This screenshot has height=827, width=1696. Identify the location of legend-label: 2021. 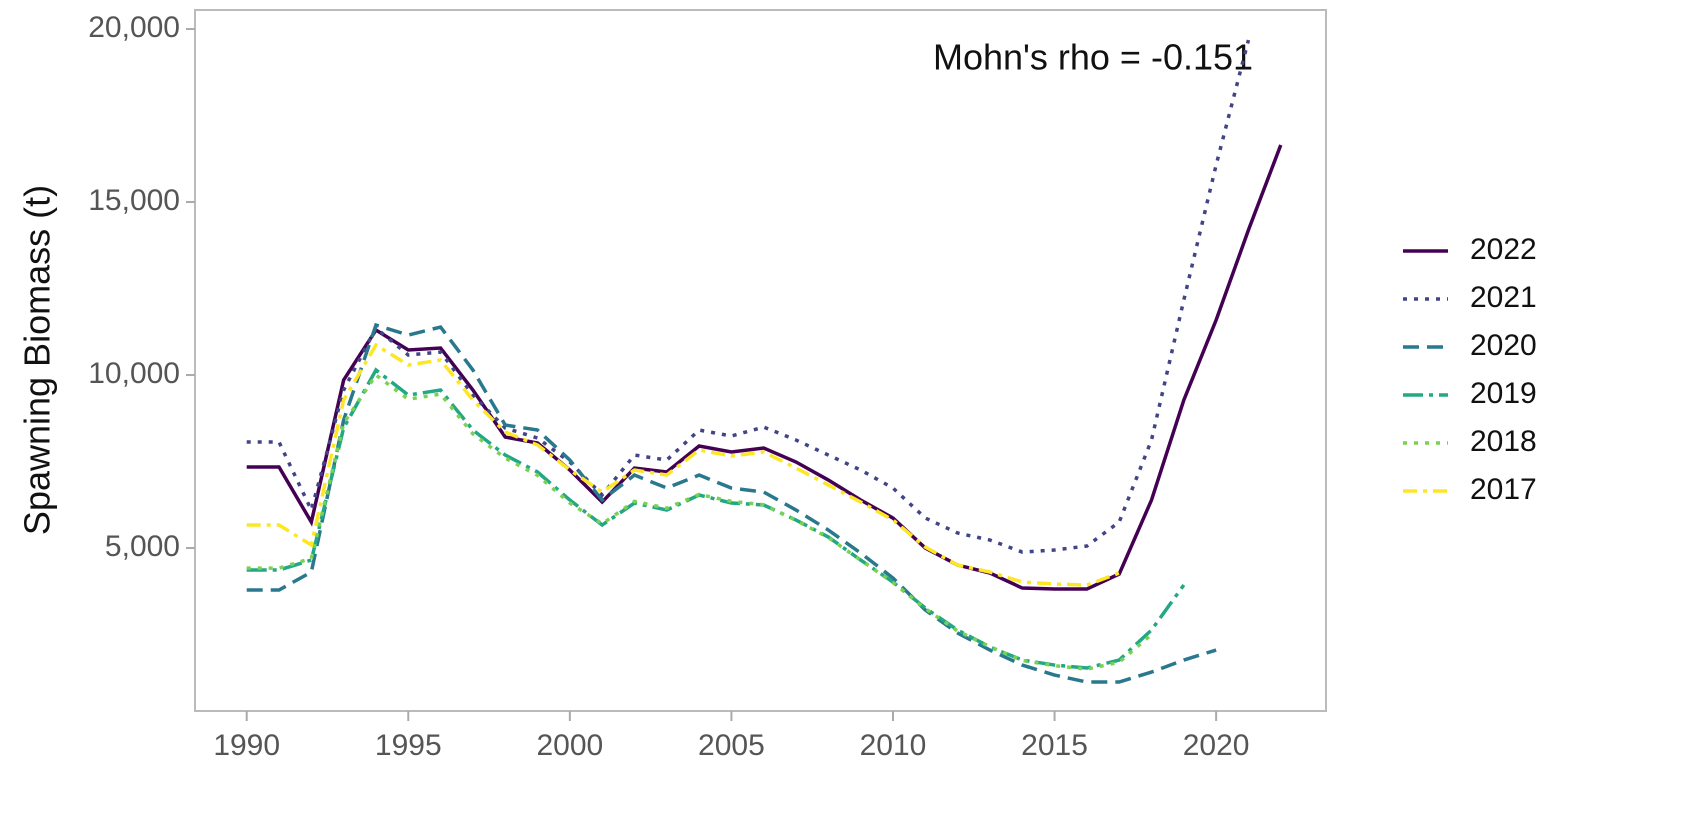
(1503, 297).